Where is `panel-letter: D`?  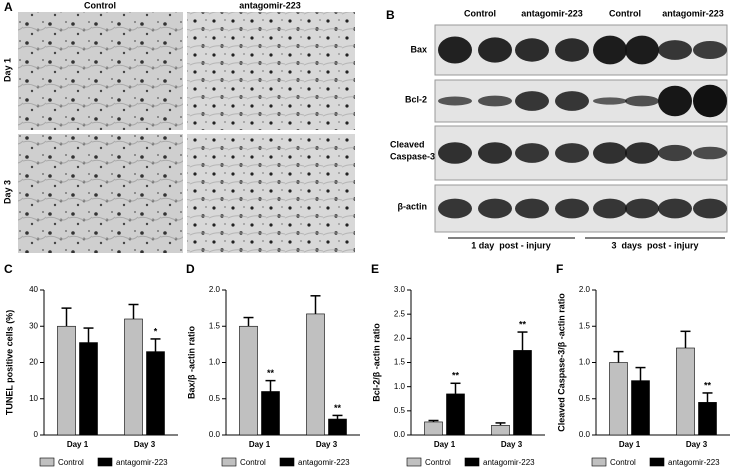 panel-letter: D is located at coordinates (190, 269).